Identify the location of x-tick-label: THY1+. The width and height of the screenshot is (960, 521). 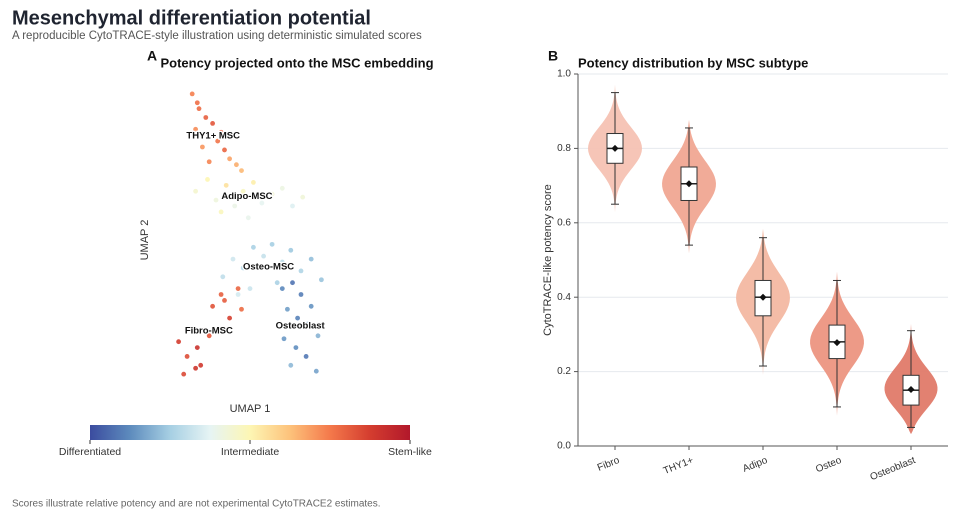
(678, 466).